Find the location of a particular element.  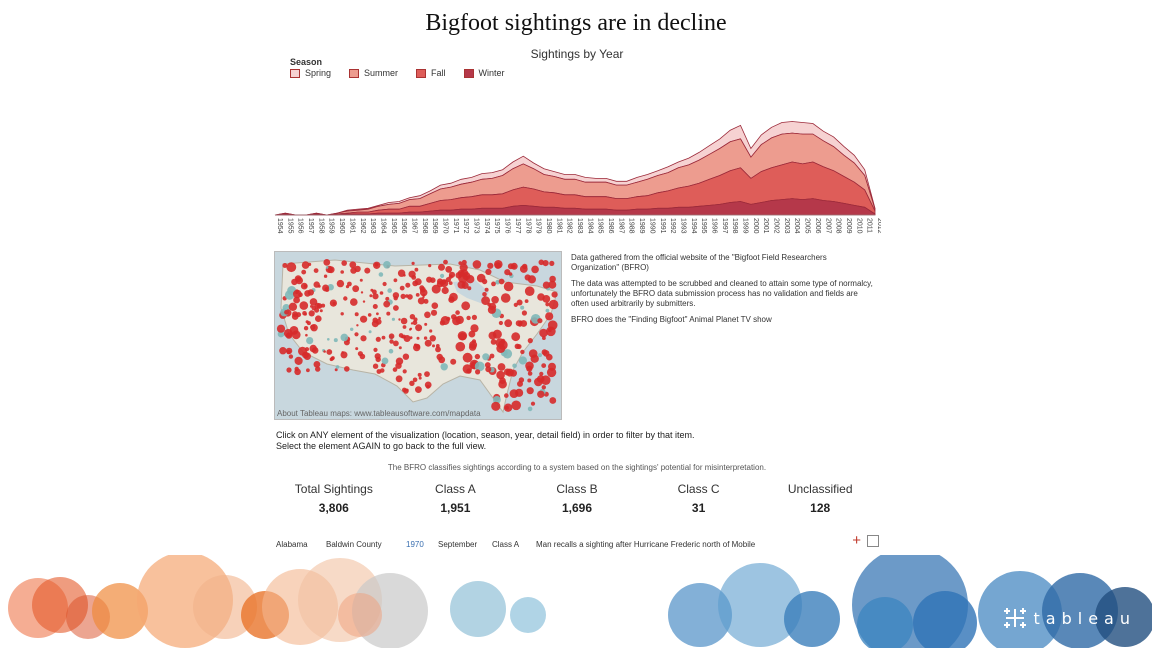

x-tick-label: 1975 is located at coordinates (496, 226).